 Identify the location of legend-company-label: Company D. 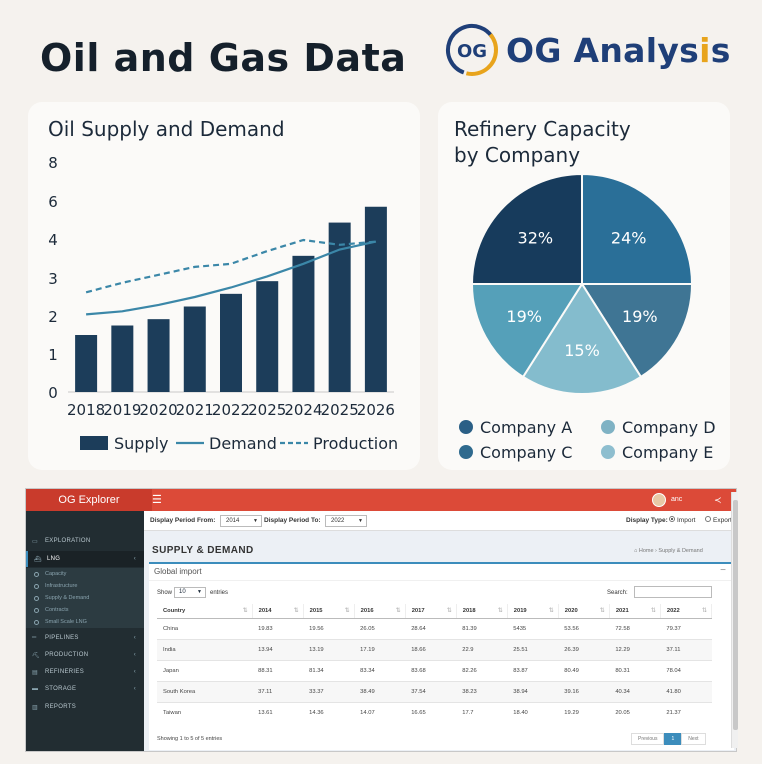
(669, 427).